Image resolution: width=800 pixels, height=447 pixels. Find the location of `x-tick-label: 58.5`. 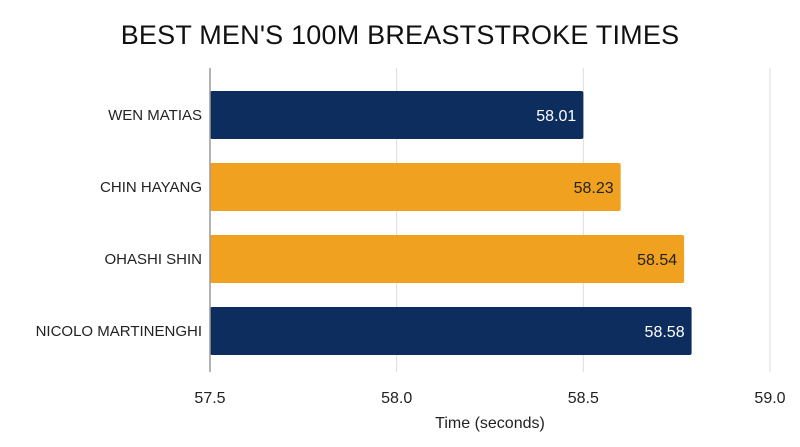

x-tick-label: 58.5 is located at coordinates (583, 398).